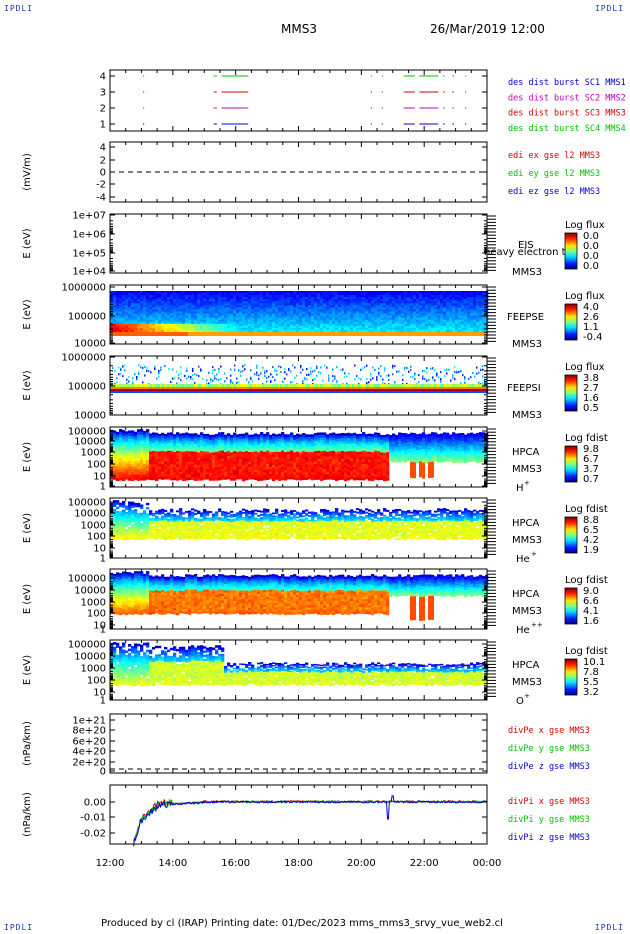 Image resolution: width=630 pixels, height=934 pixels. Describe the element at coordinates (93, 834) in the screenshot. I see `ytick-label: -0.02` at that location.